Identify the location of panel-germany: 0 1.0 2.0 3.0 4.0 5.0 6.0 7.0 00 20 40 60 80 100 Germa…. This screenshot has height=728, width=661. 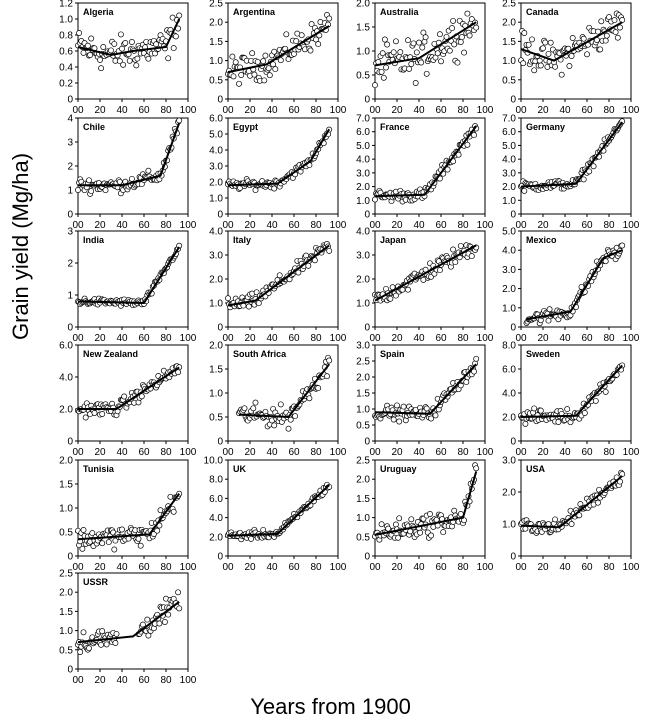
(571, 173).